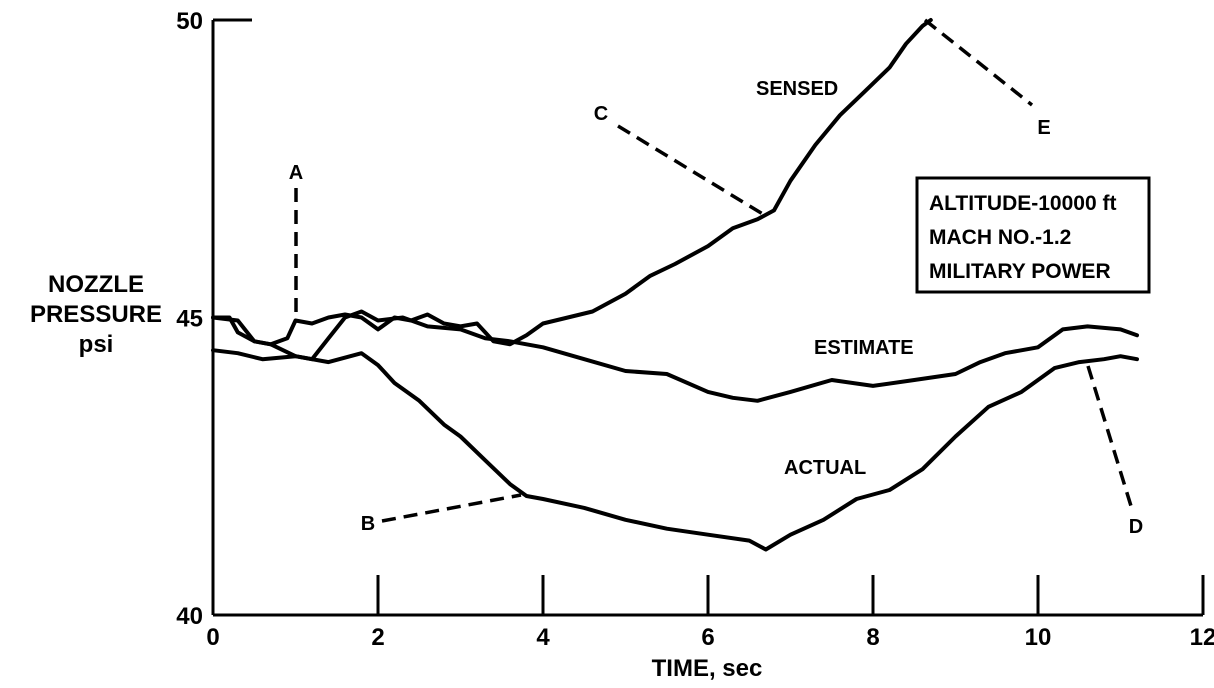 This screenshot has width=1214, height=688. I want to click on series-line-estimate, so click(675, 356).